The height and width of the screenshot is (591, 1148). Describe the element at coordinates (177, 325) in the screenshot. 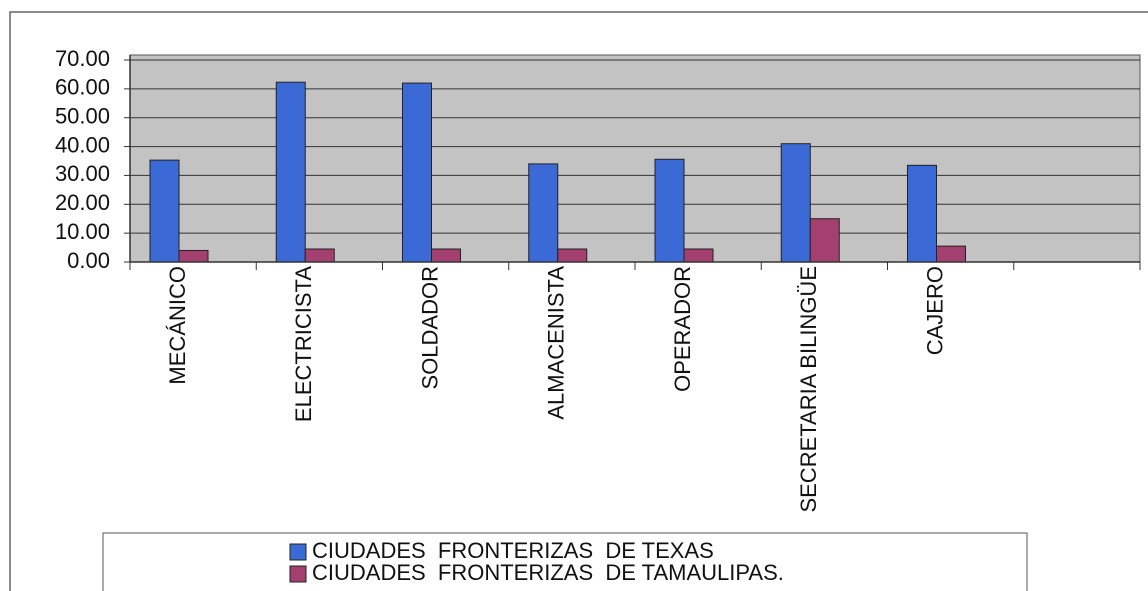

I see `x-tick-label: MECÁNICO` at that location.